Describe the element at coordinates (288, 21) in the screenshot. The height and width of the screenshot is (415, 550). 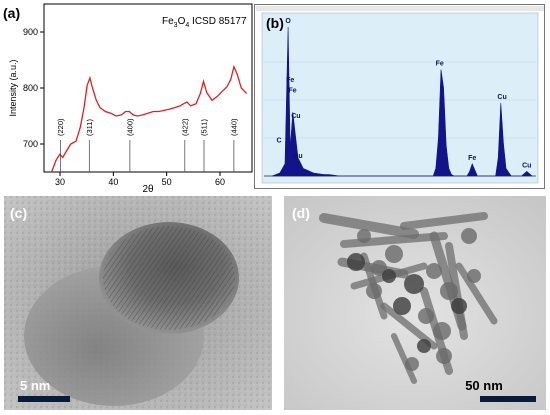
I see `eds-peak-label-0: O` at that location.